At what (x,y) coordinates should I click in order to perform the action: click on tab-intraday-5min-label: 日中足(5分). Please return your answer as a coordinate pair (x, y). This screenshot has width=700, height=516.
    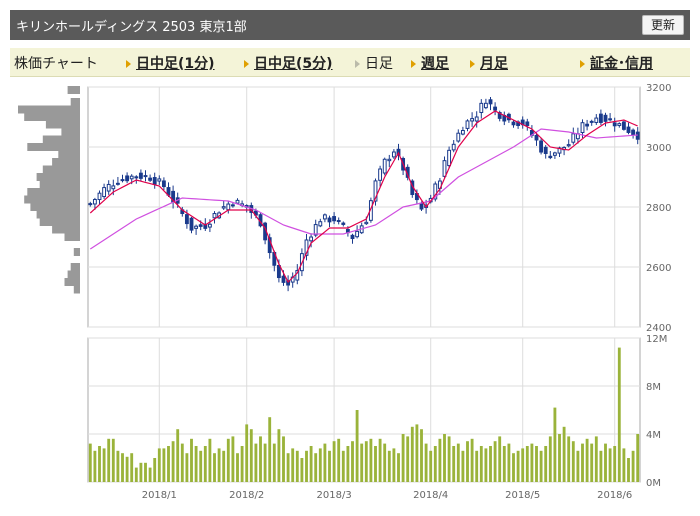
    Looking at the image, I should click on (293, 64).